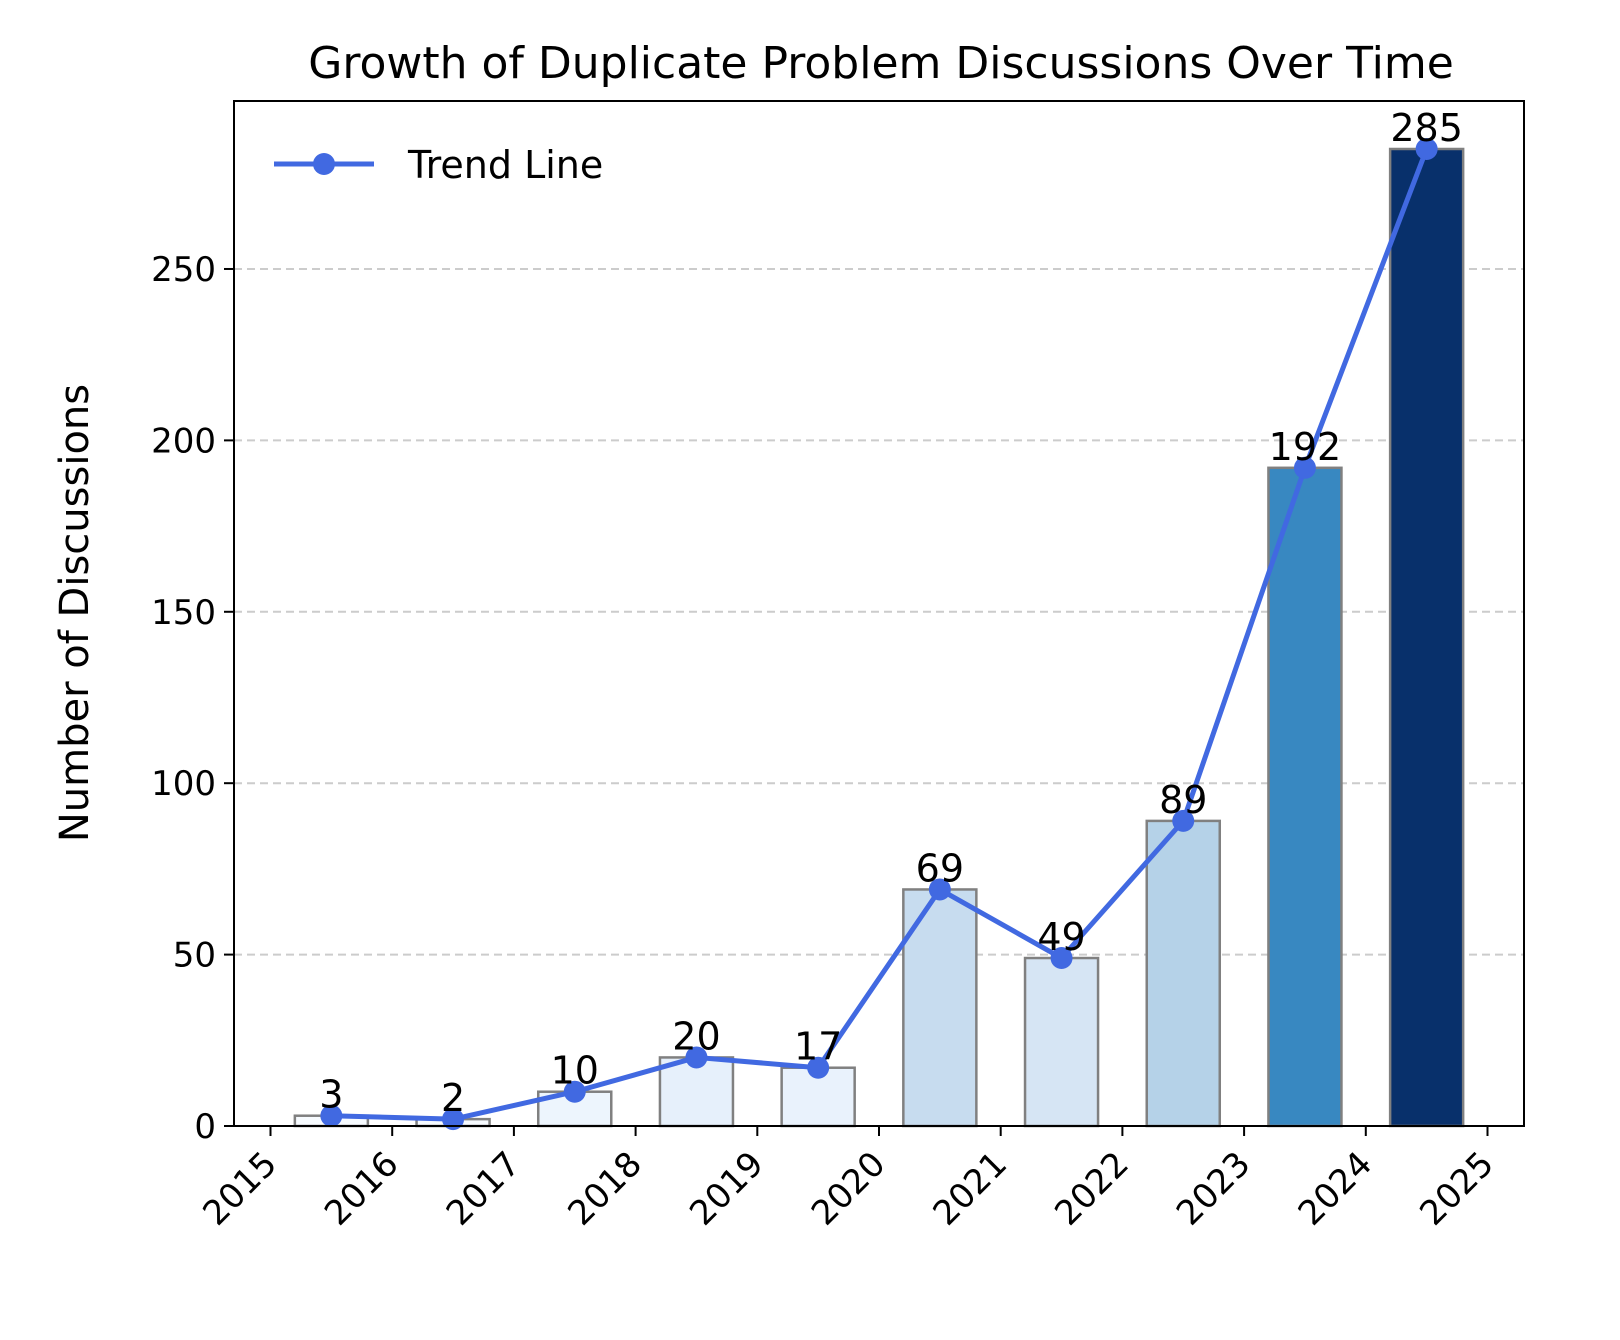 This screenshot has width=1620, height=1340. I want to click on bar-value-label: 17, so click(818, 1047).